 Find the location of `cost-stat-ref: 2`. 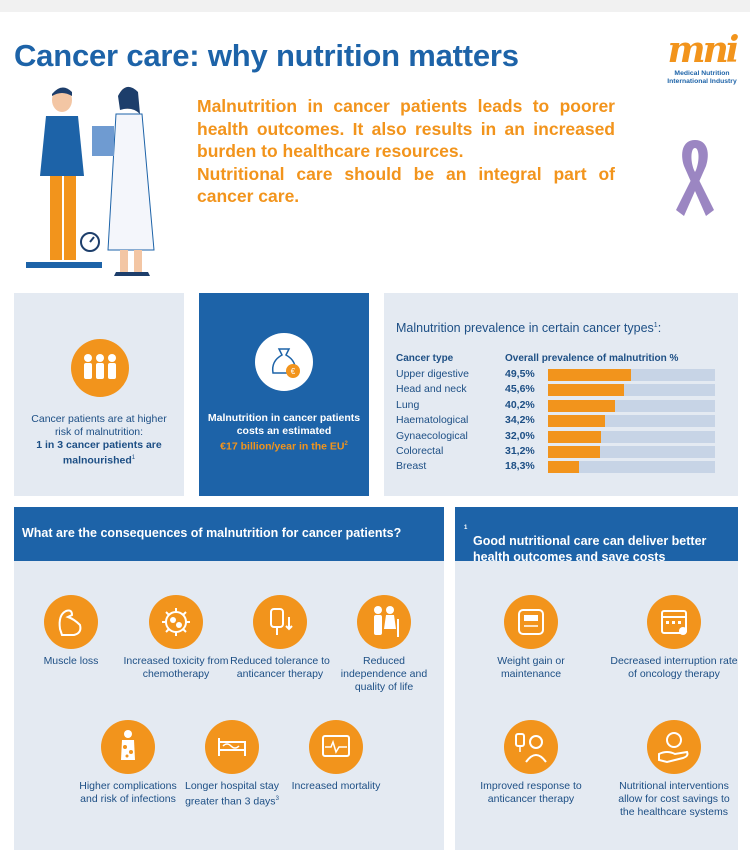

cost-stat-ref: 2 is located at coordinates (346, 444).